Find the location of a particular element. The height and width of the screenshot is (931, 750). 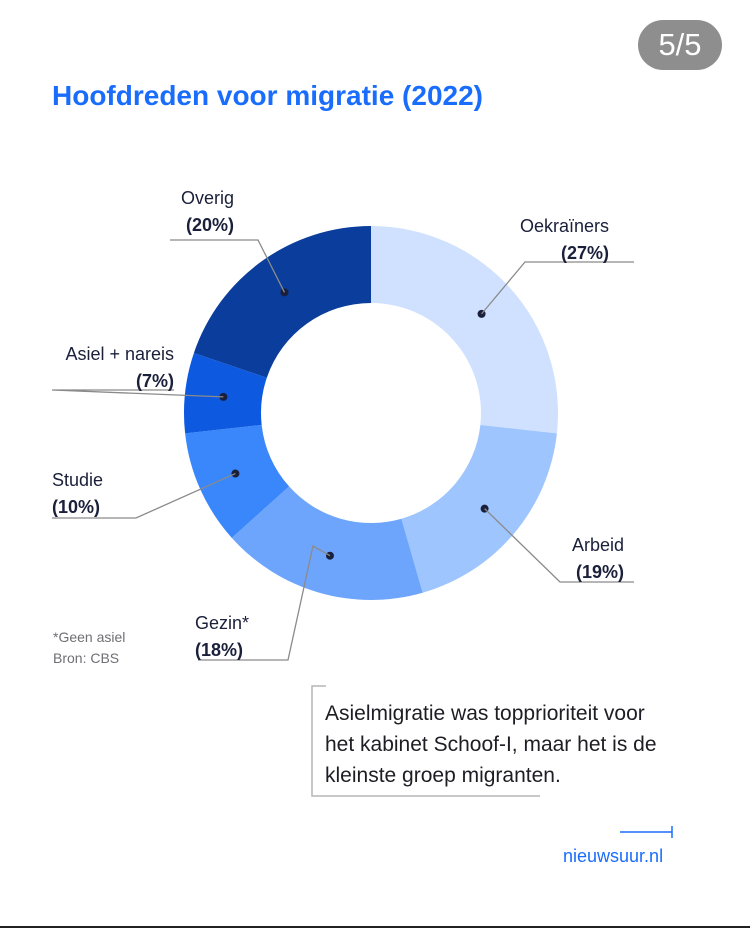

callout-line-3: kleinste groep migranten. is located at coordinates (443, 775).